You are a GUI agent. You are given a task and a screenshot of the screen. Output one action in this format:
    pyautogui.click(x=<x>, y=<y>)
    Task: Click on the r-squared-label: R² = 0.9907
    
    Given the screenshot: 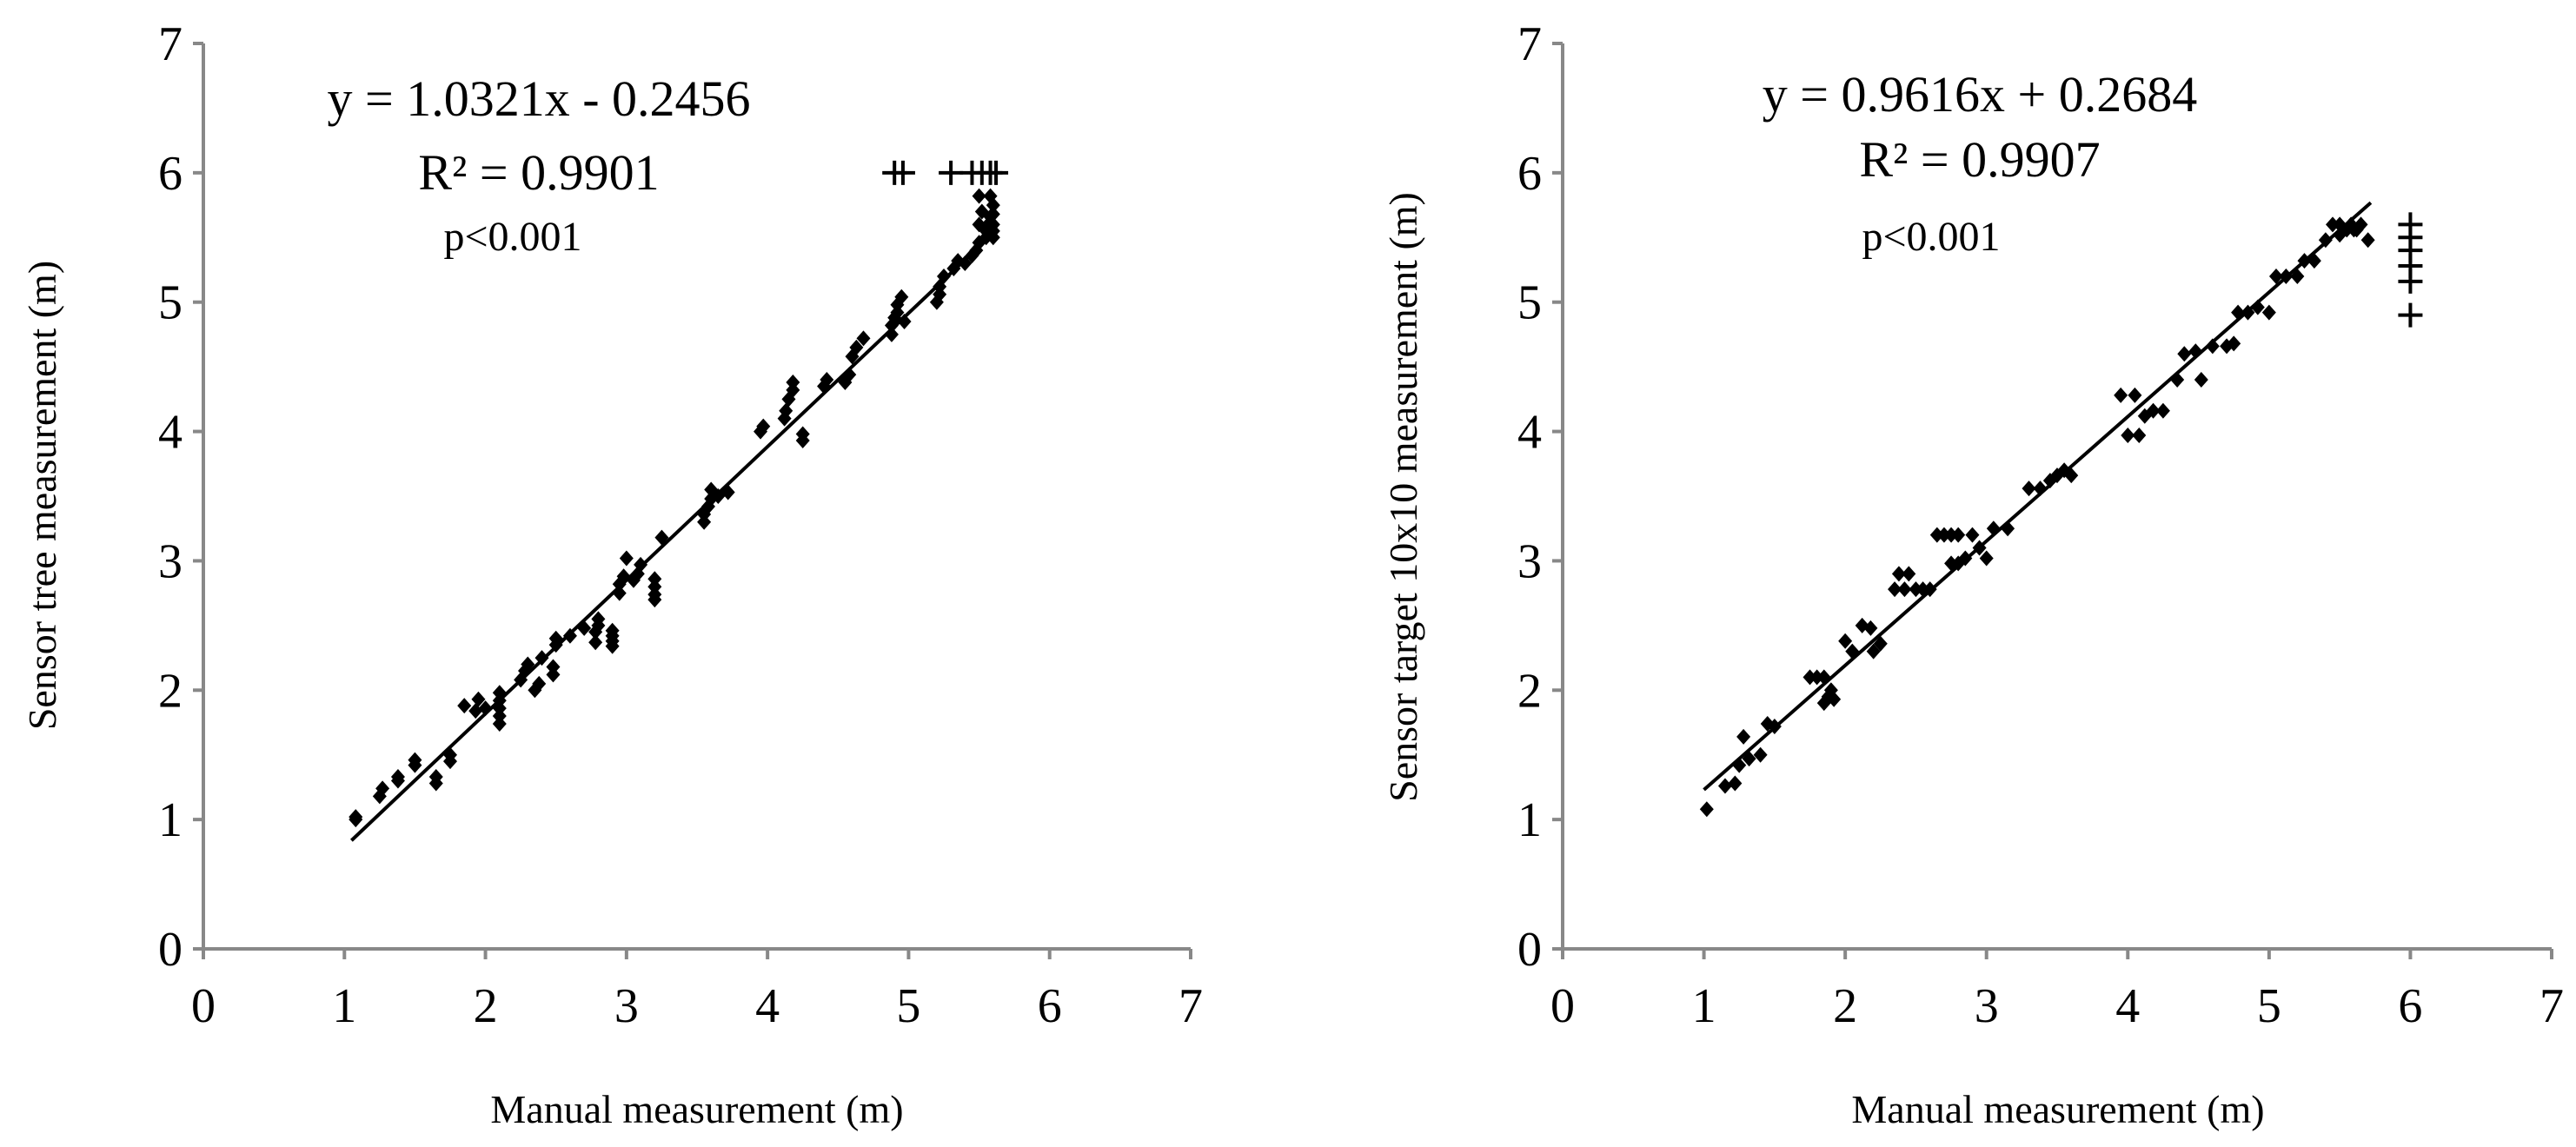 What is the action you would take?
    pyautogui.click(x=1980, y=159)
    